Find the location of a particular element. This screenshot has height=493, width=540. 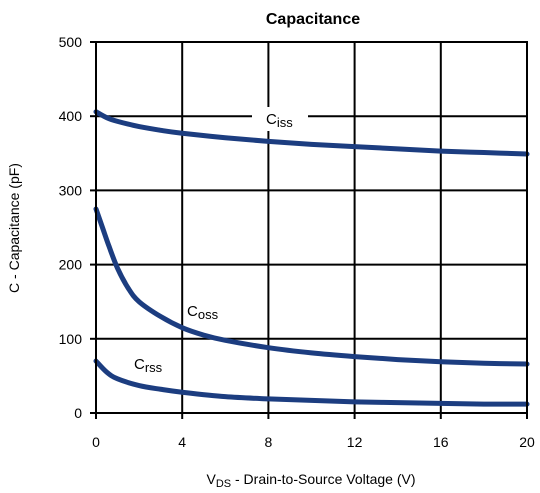

x-axis-label: VDS - Drain-to-Source Voltage (V) is located at coordinates (310, 480).